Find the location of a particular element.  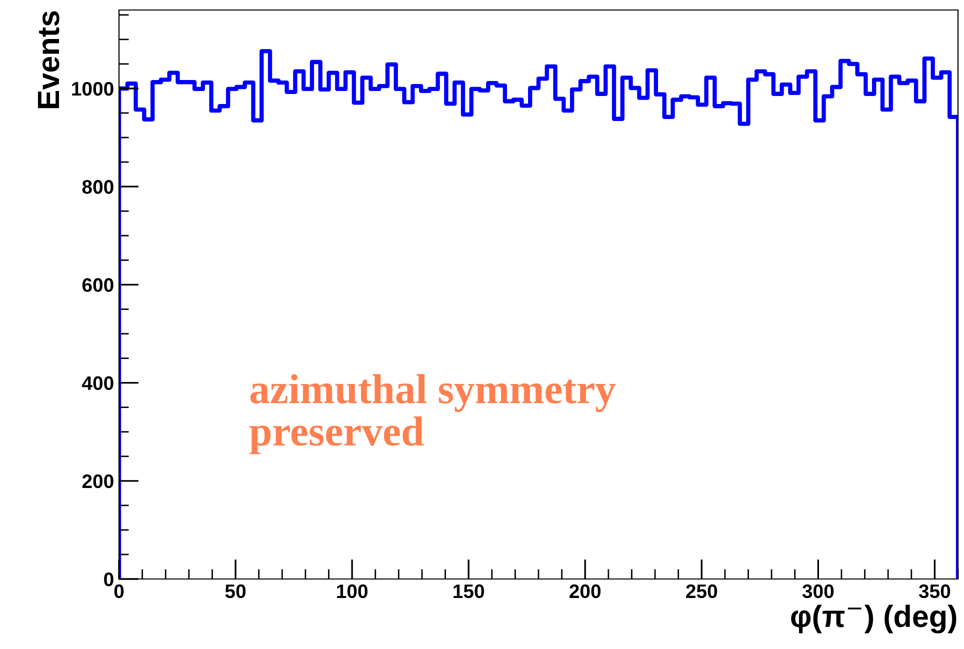

x-tick-label: 0 is located at coordinates (119, 591).